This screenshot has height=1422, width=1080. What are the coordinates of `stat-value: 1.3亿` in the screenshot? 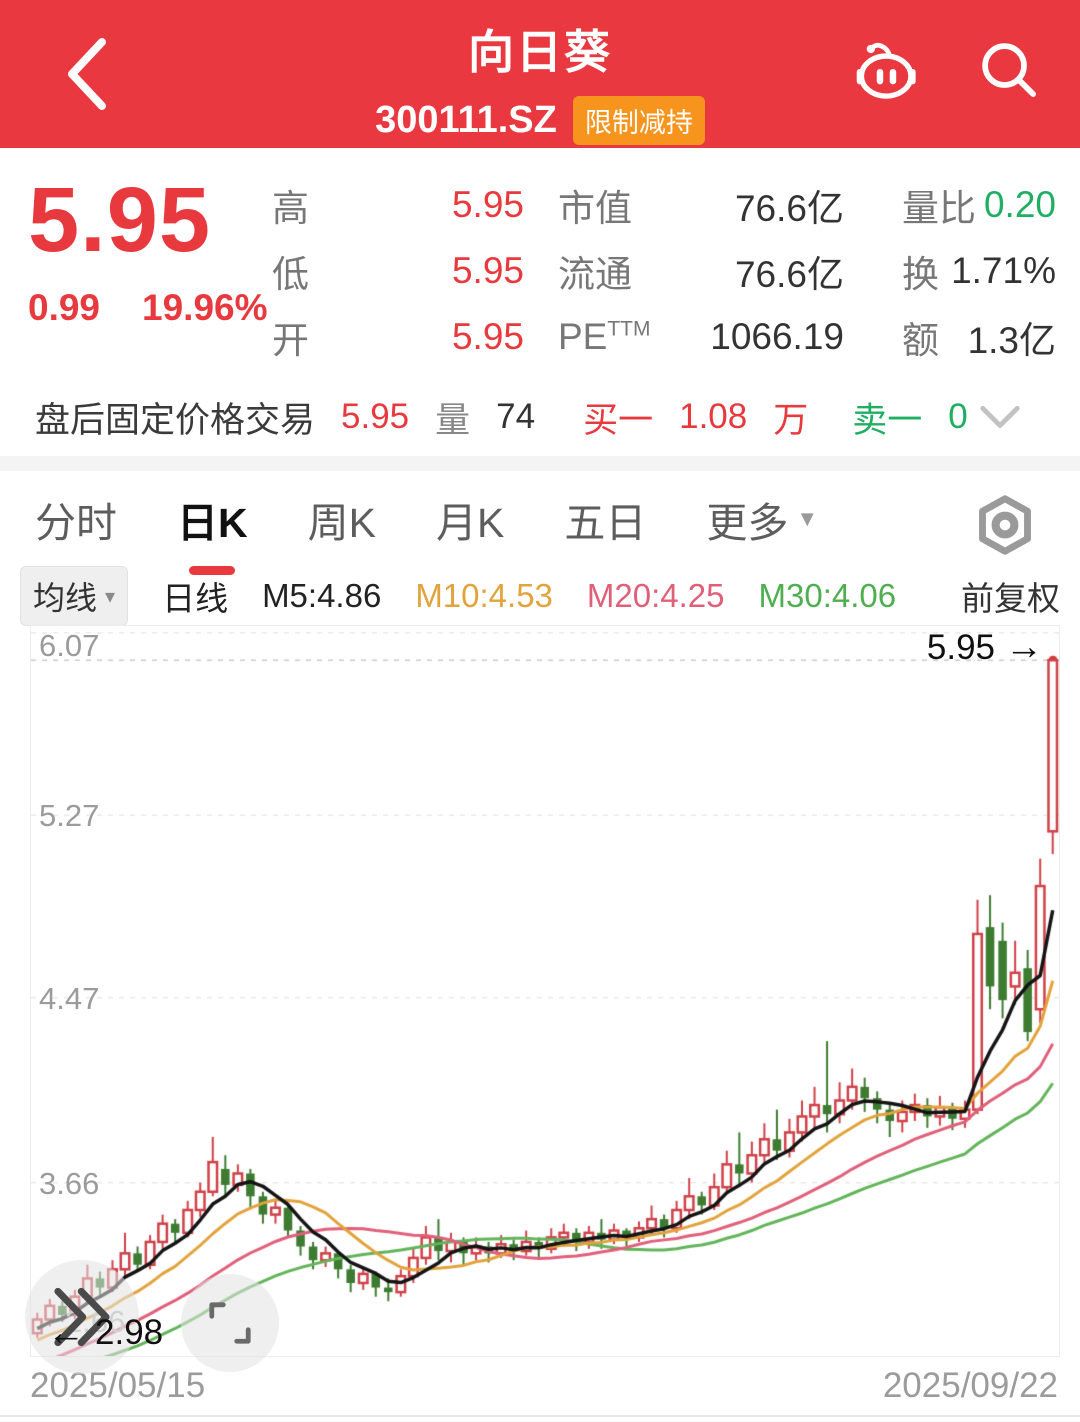 It's located at (1011, 340).